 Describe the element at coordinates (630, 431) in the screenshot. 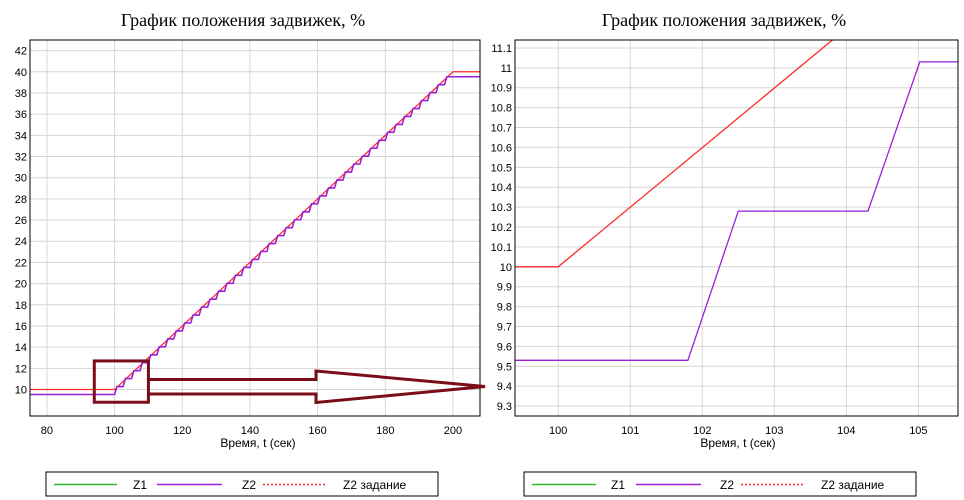

I see `x-tick-label: 101` at that location.